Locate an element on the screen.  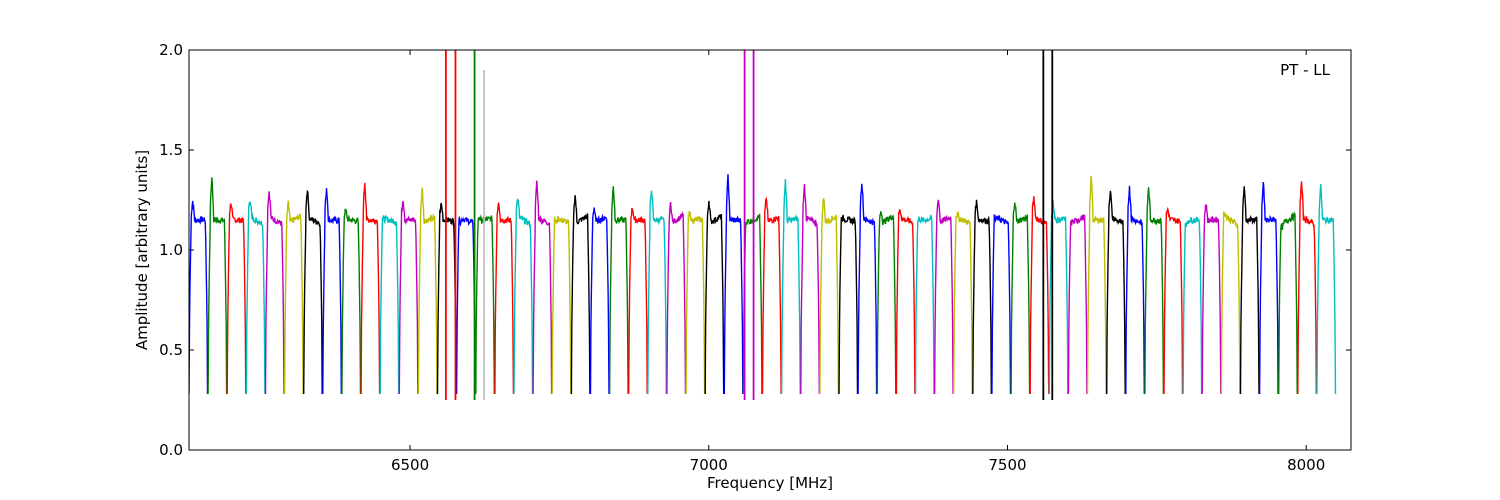
y-axis-label: Amplitude [arbitrary units] is located at coordinates (142, 250).